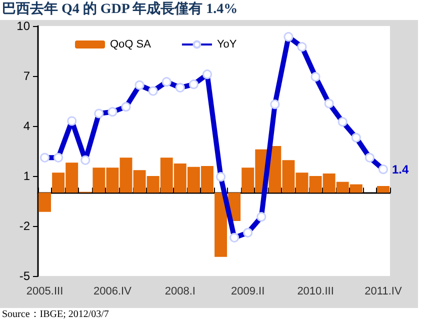  I want to click on source-note: Source：IBGE; 2012/03/7, so click(55, 315).